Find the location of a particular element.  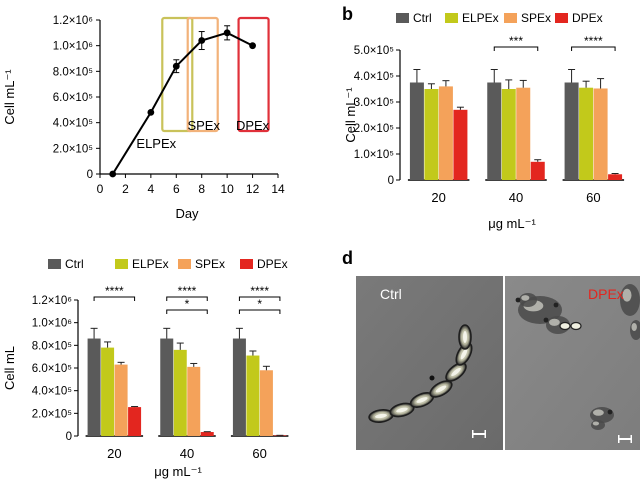

a-y-tick-label: 1.2×10⁶ is located at coordinates (73, 21).